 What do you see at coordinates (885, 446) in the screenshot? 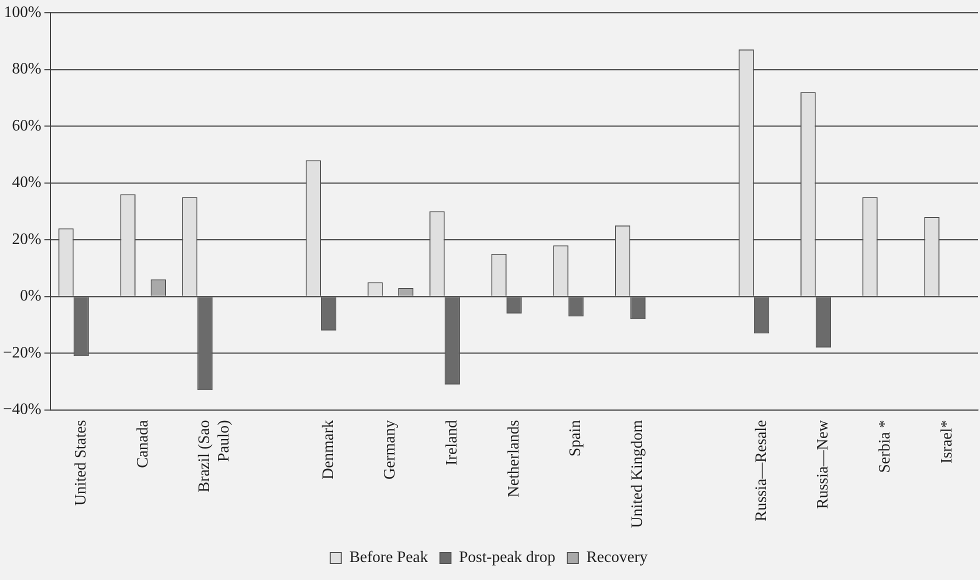
I see `x-tick-label: Serbia *` at bounding box center [885, 446].